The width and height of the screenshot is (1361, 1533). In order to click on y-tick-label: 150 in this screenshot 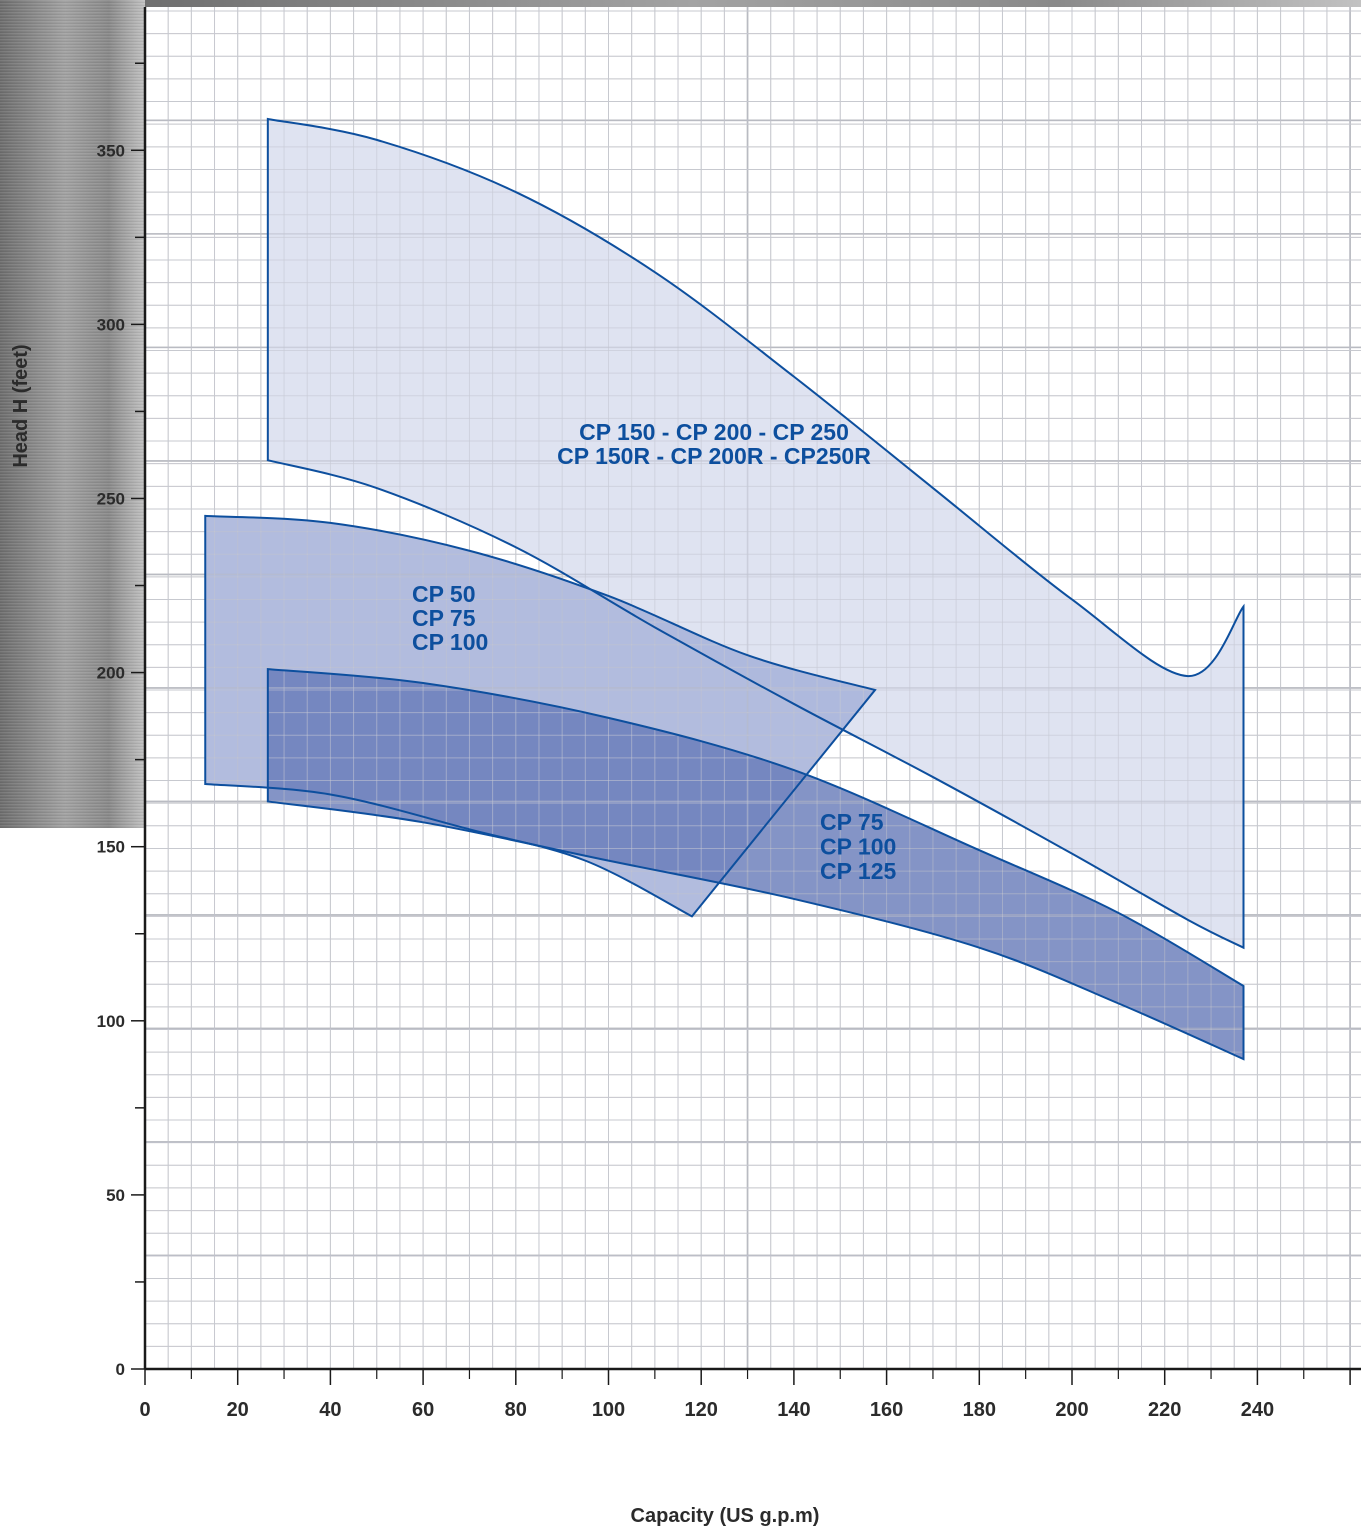, I will do `click(111, 847)`.